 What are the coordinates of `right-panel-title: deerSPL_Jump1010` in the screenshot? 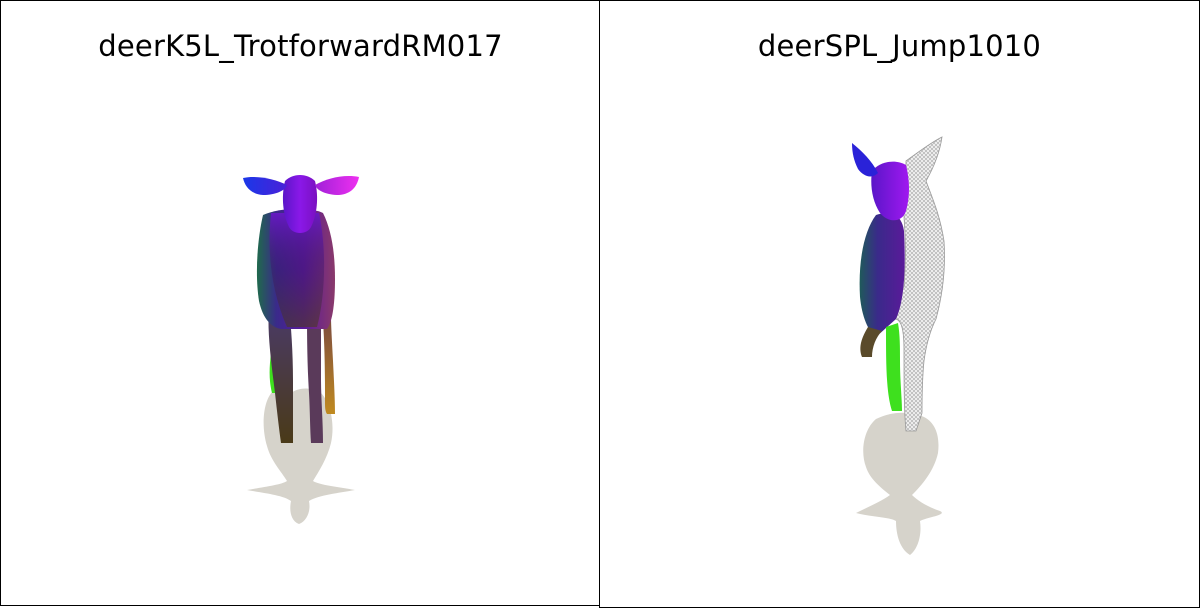 It's located at (899, 46).